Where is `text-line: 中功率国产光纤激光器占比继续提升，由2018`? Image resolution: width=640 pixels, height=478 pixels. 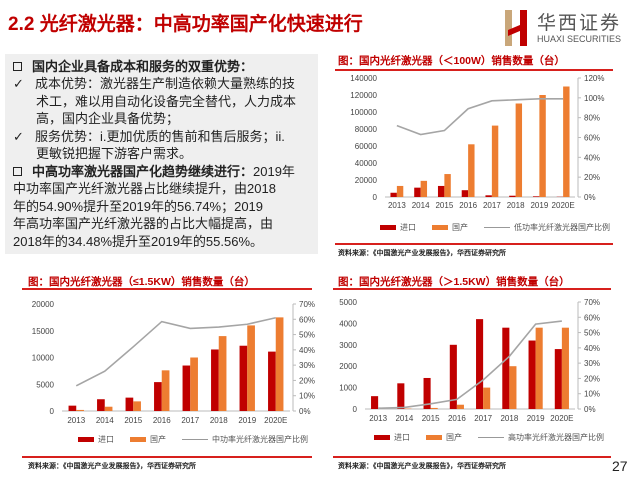 text-line: 中功率国产光纤激光器占比继续提升，由2018 is located at coordinates (144, 188).